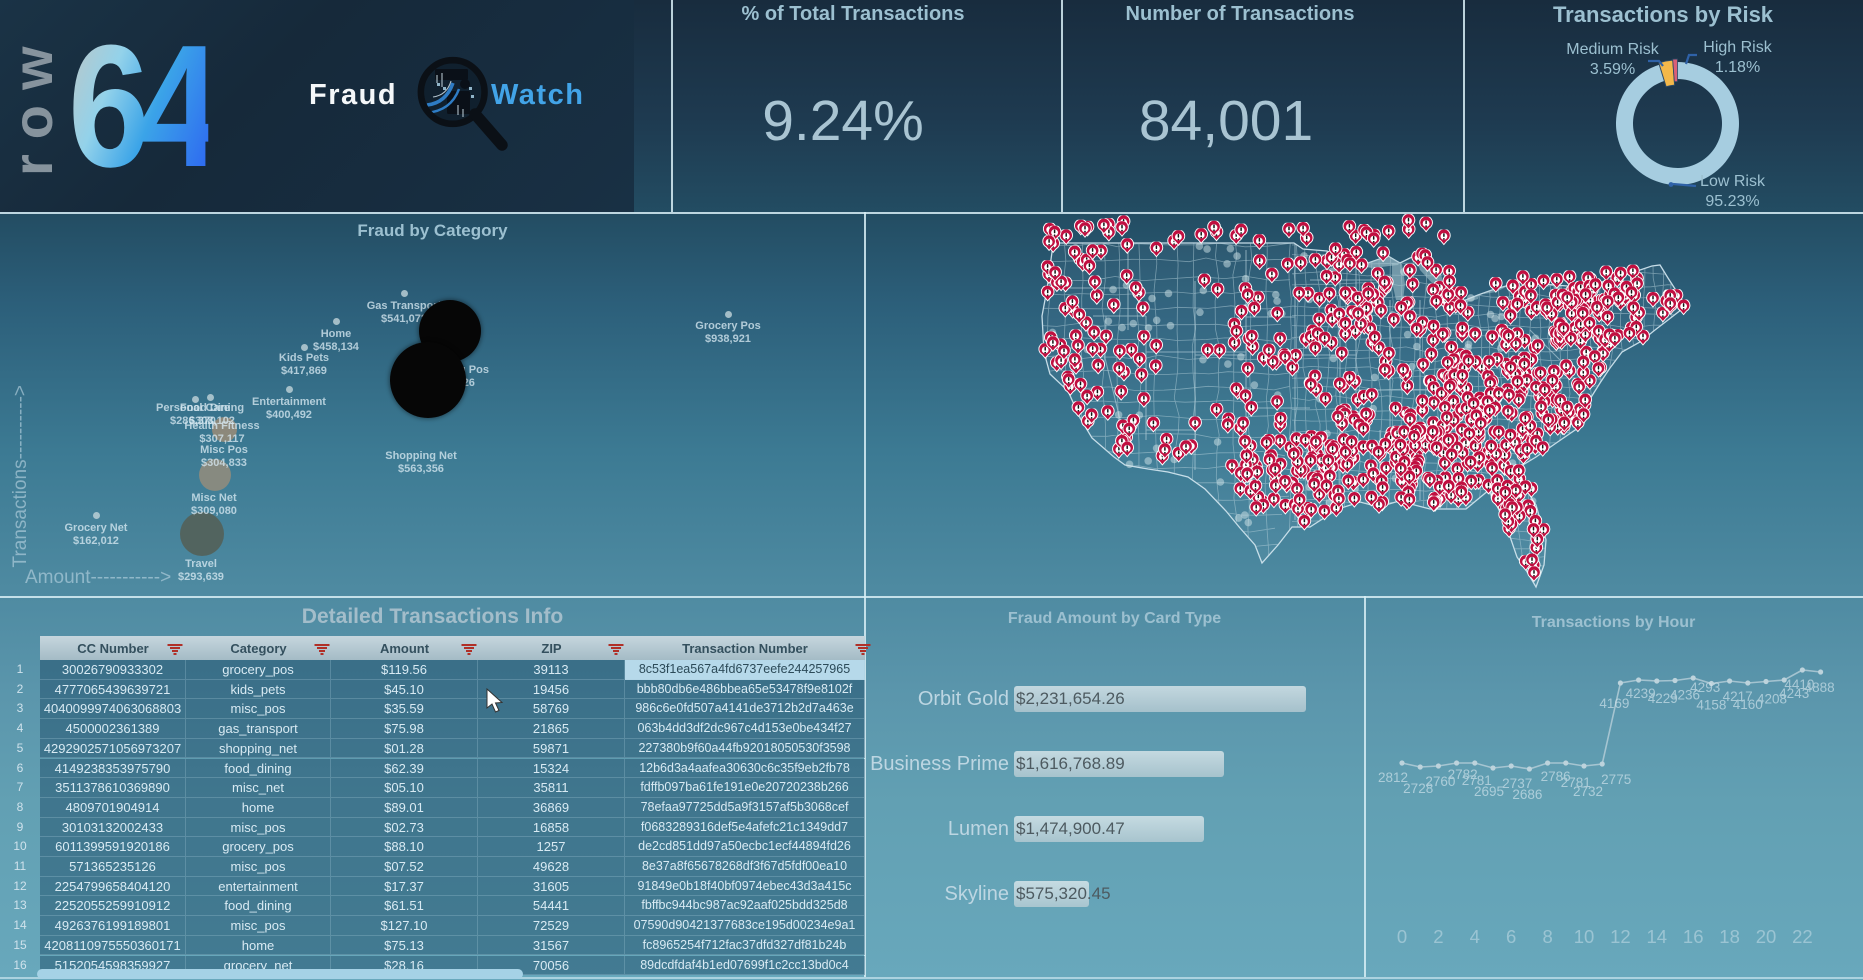 The image size is (1863, 980). What do you see at coordinates (1657, 936) in the screenshot?
I see `svg-text: 14` at bounding box center [1657, 936].